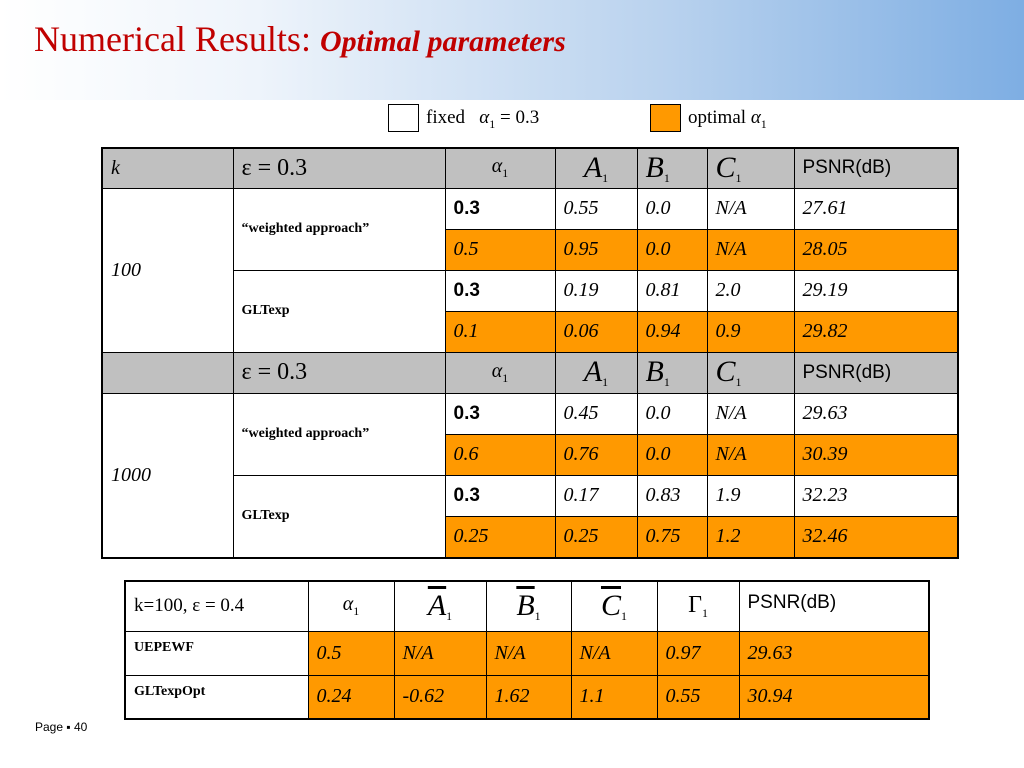 The height and width of the screenshot is (768, 1024). What do you see at coordinates (596, 372) in the screenshot?
I see `subheader-a: A1` at bounding box center [596, 372].